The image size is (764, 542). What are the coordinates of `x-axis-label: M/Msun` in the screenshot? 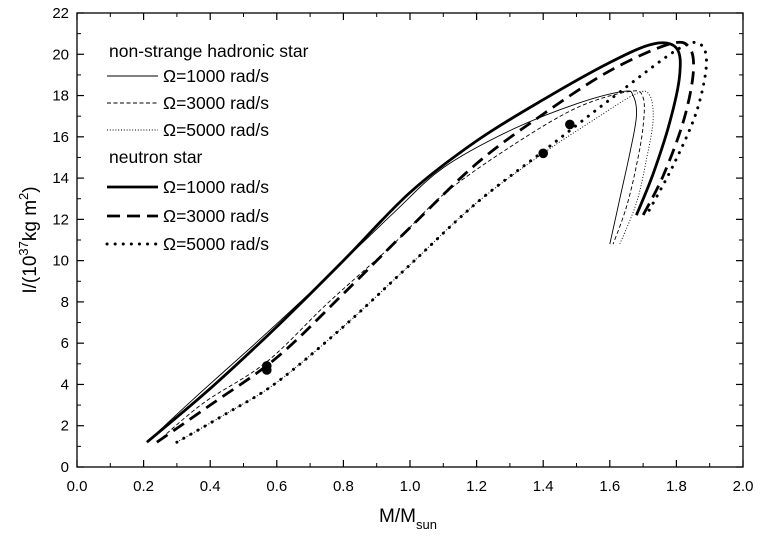 It's located at (408, 519).